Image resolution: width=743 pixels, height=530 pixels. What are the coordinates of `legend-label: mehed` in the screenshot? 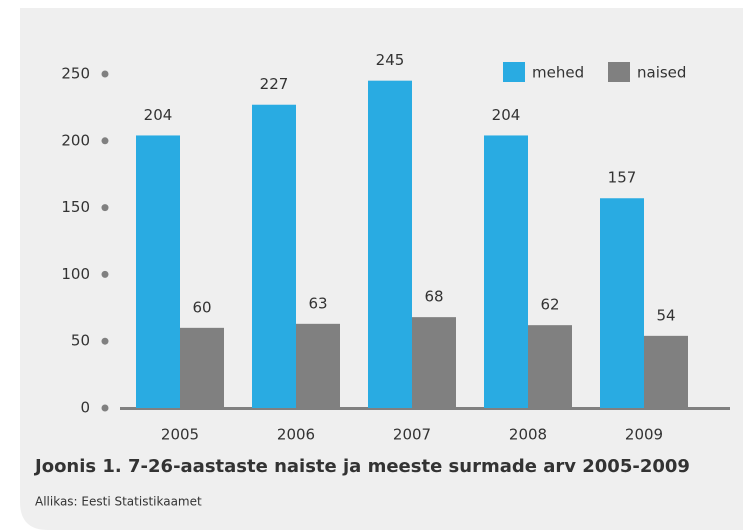 It's located at (558, 73).